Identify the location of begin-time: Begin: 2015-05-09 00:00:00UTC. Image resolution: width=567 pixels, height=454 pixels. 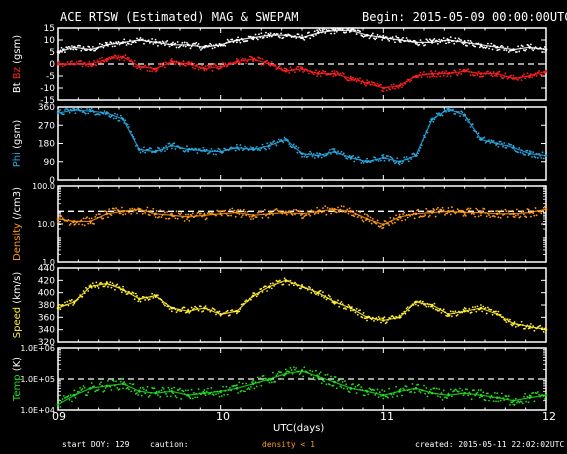
(464, 17).